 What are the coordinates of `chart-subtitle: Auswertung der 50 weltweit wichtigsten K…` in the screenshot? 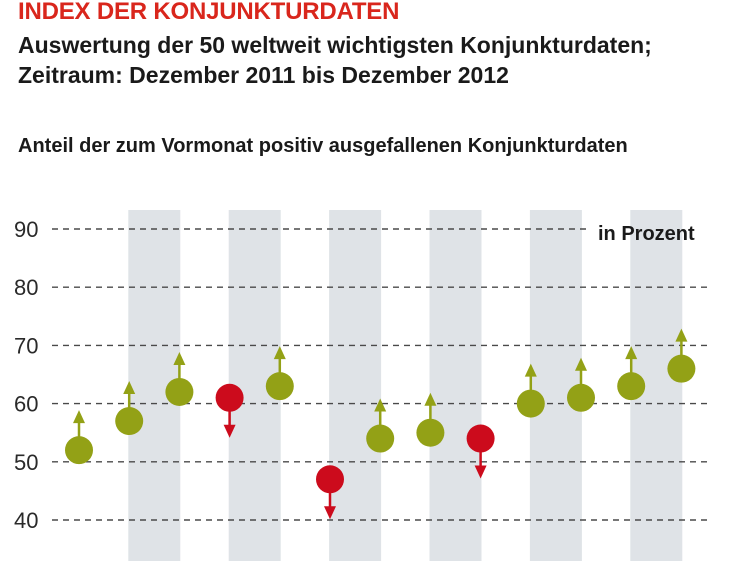 It's located at (335, 60).